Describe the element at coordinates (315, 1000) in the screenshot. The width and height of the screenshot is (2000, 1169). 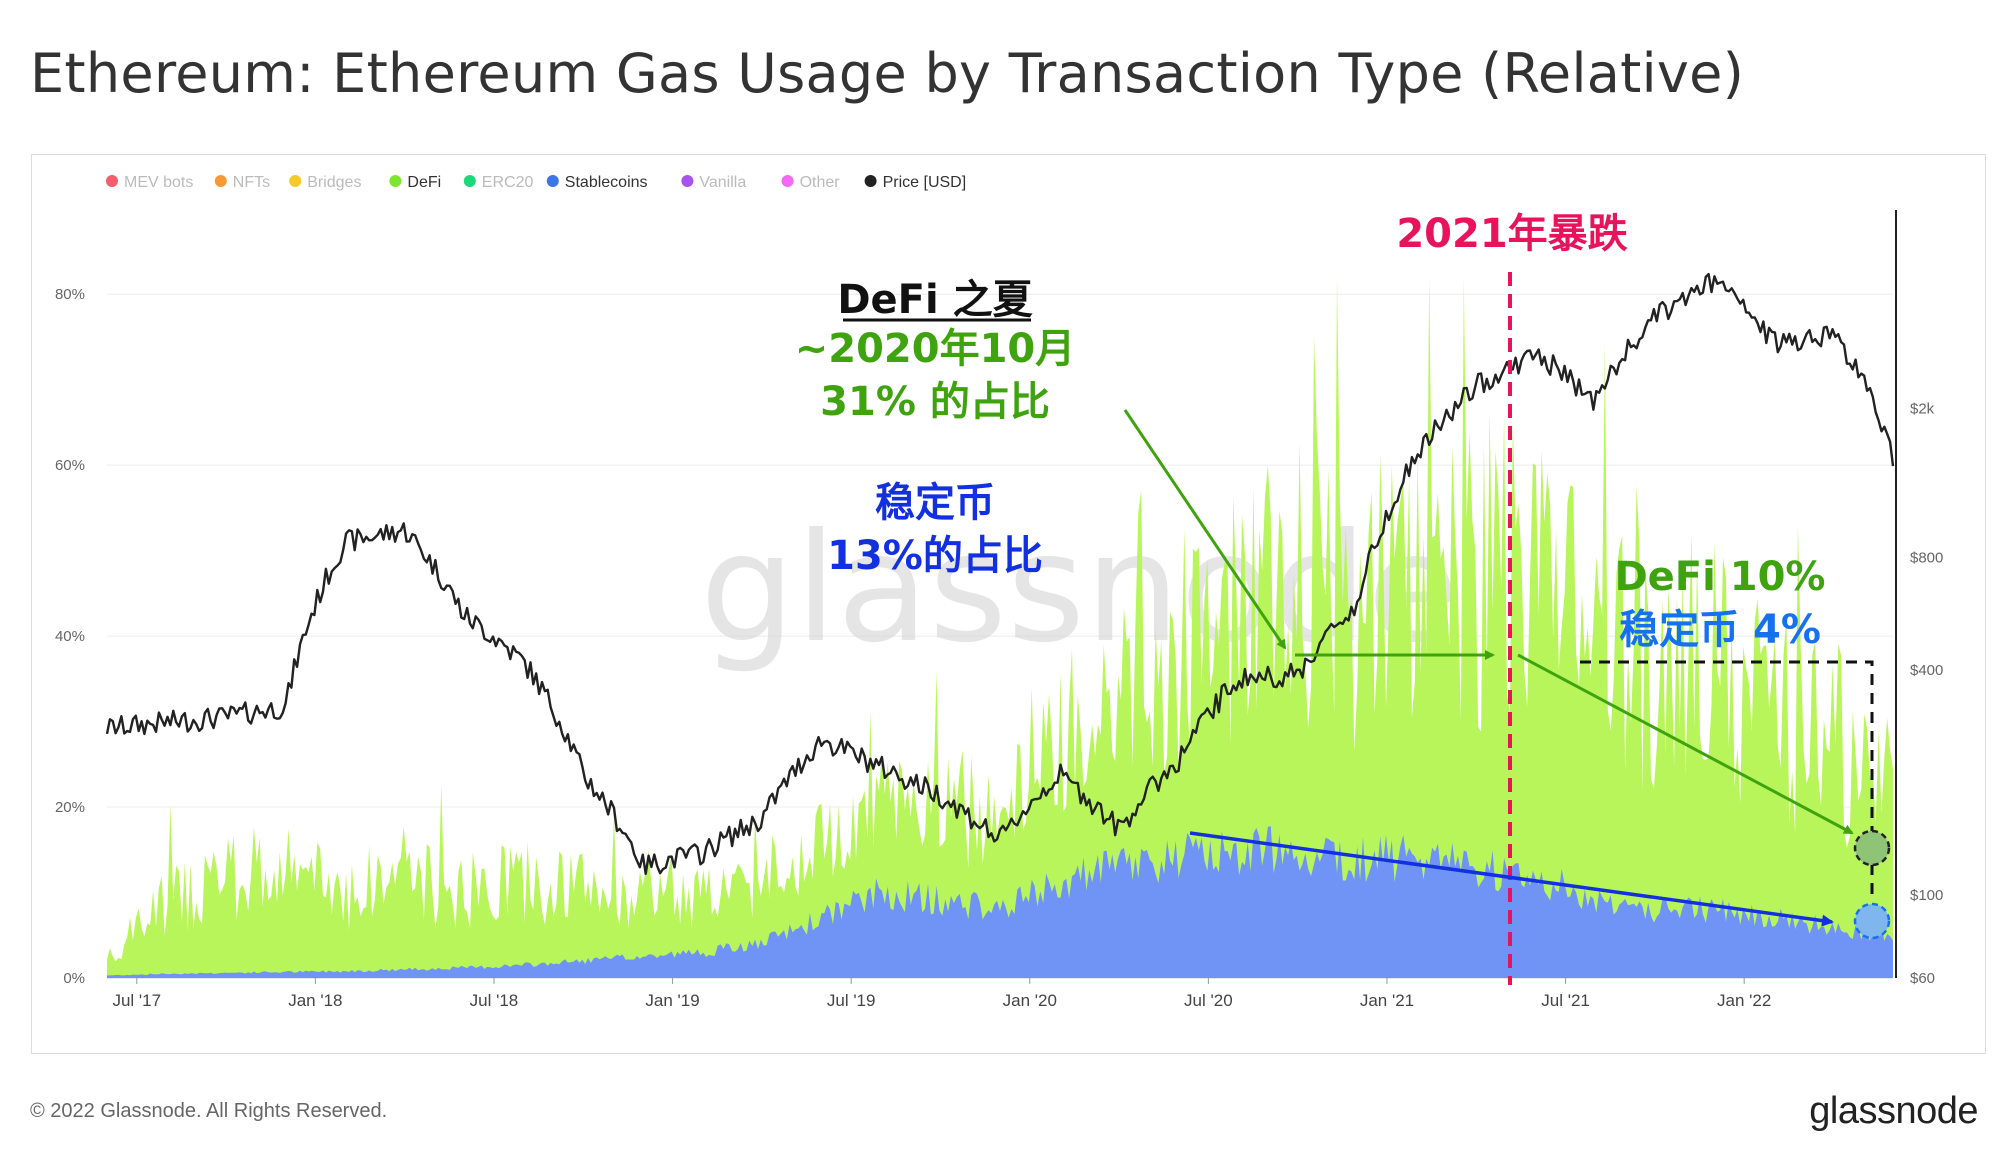
I see `x-tick-label: Jan '18` at that location.